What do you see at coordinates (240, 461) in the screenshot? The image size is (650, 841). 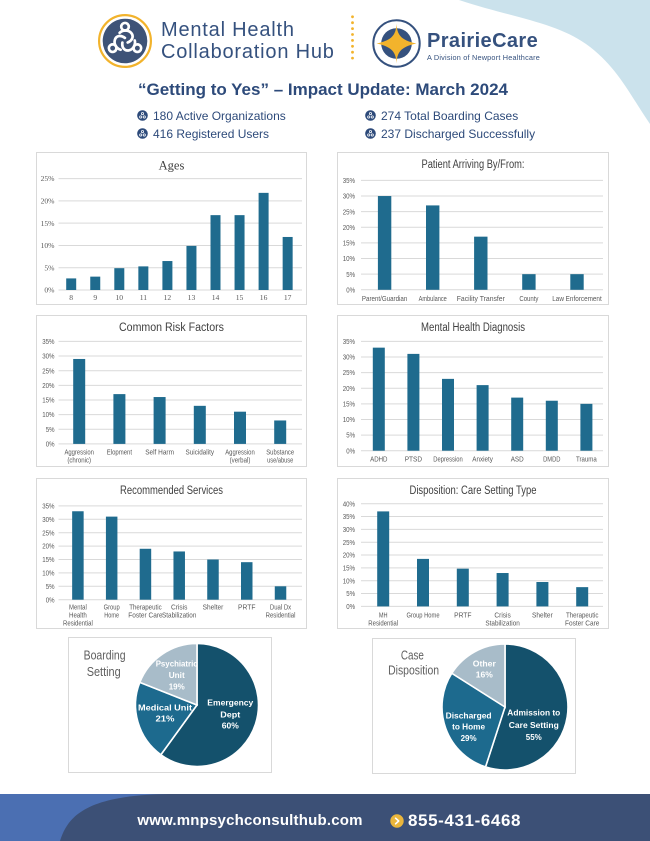 I see `svg-text: (verbal)` at bounding box center [240, 461].